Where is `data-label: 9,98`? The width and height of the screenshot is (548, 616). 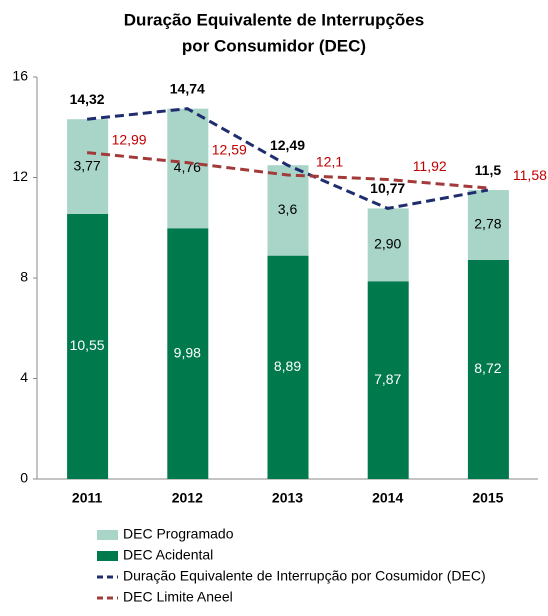
data-label: 9,98 is located at coordinates (187, 352).